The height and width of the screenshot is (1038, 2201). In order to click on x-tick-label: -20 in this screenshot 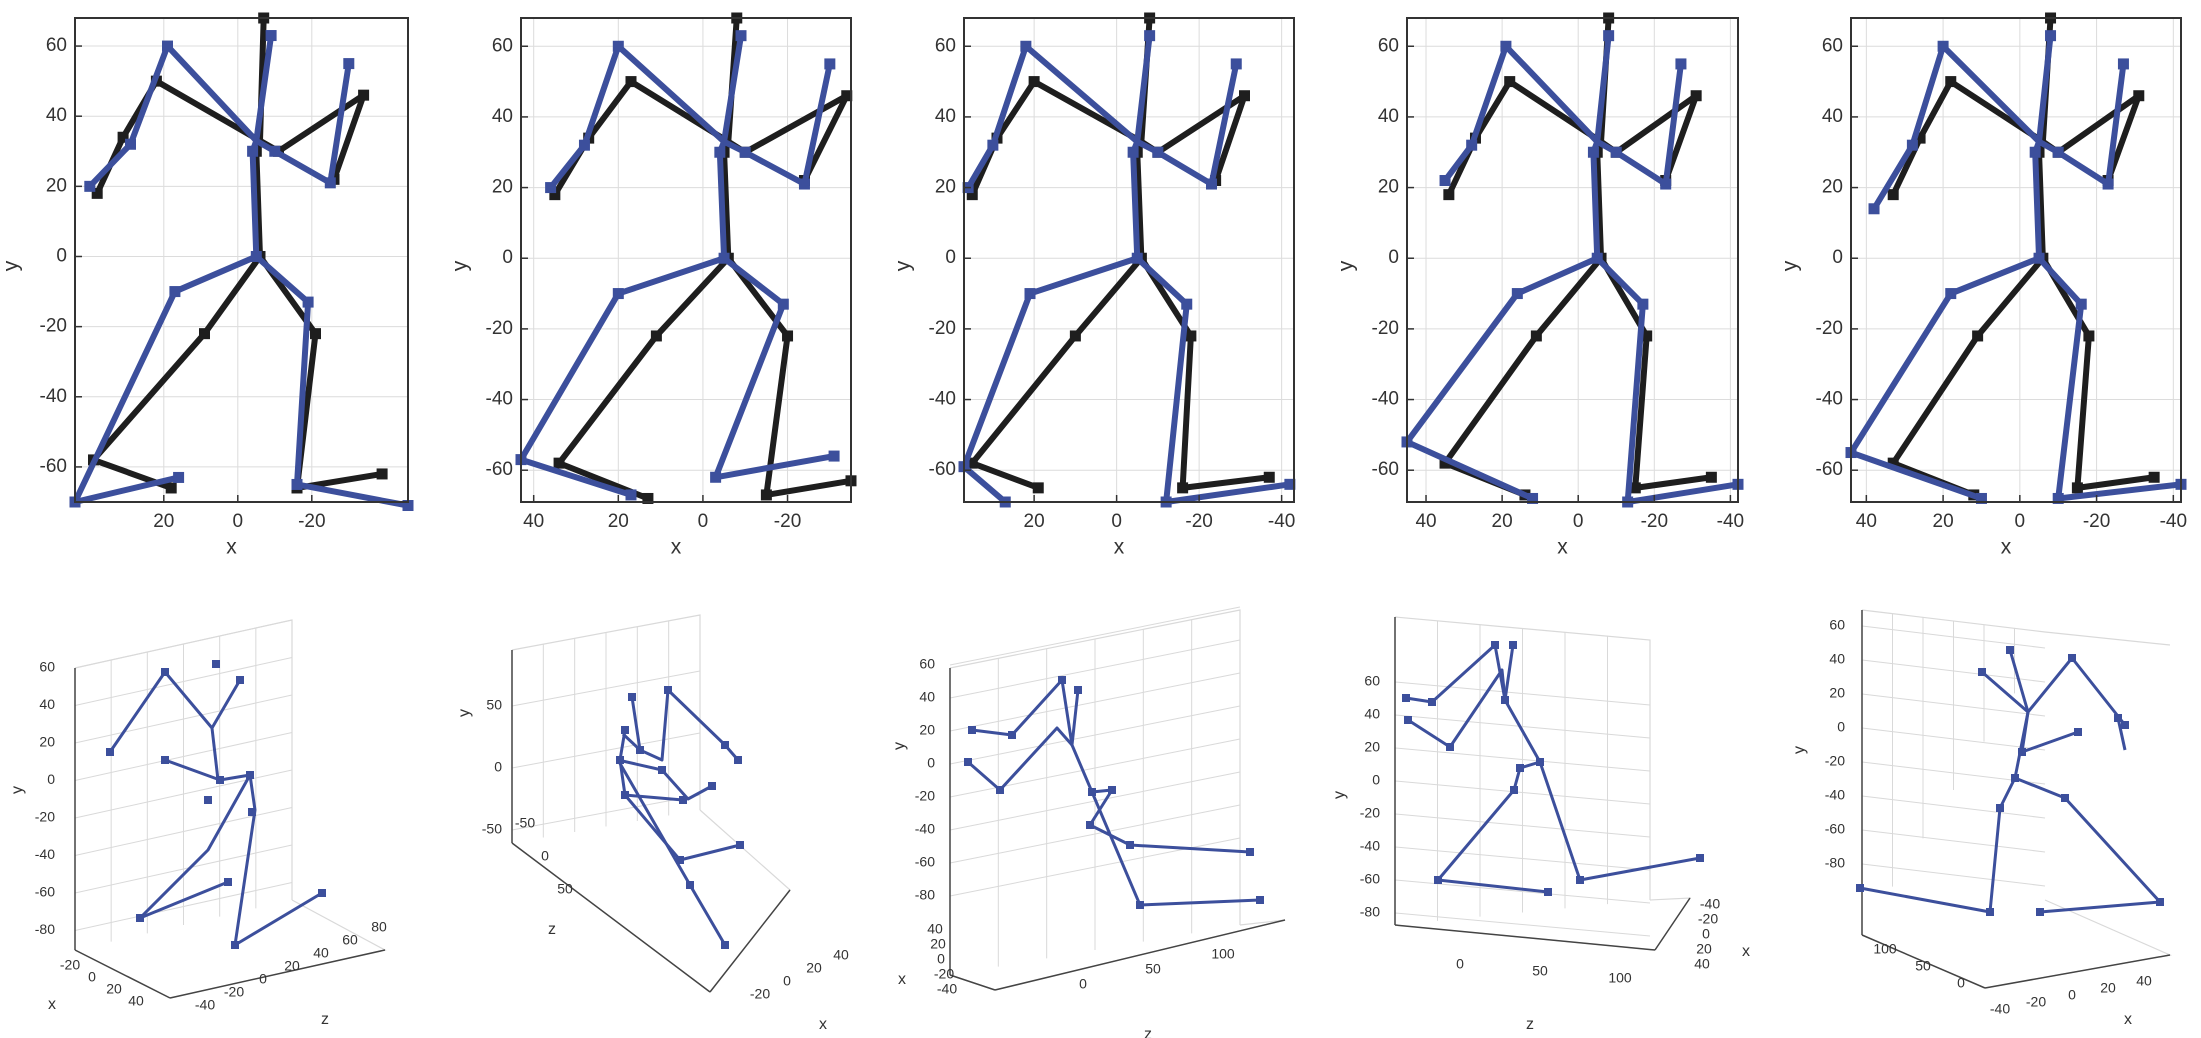, I will do `click(311, 521)`.